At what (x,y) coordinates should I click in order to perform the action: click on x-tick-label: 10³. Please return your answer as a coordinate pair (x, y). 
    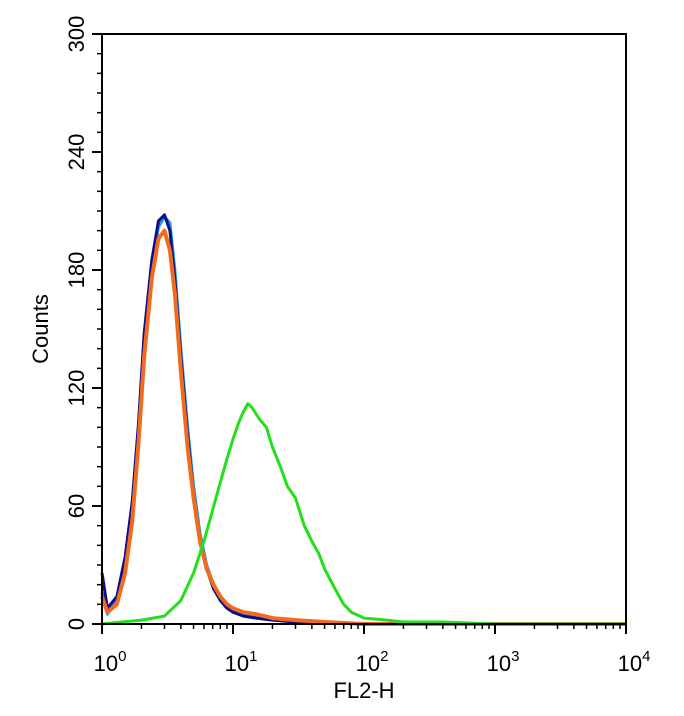
    Looking at the image, I should click on (503, 662).